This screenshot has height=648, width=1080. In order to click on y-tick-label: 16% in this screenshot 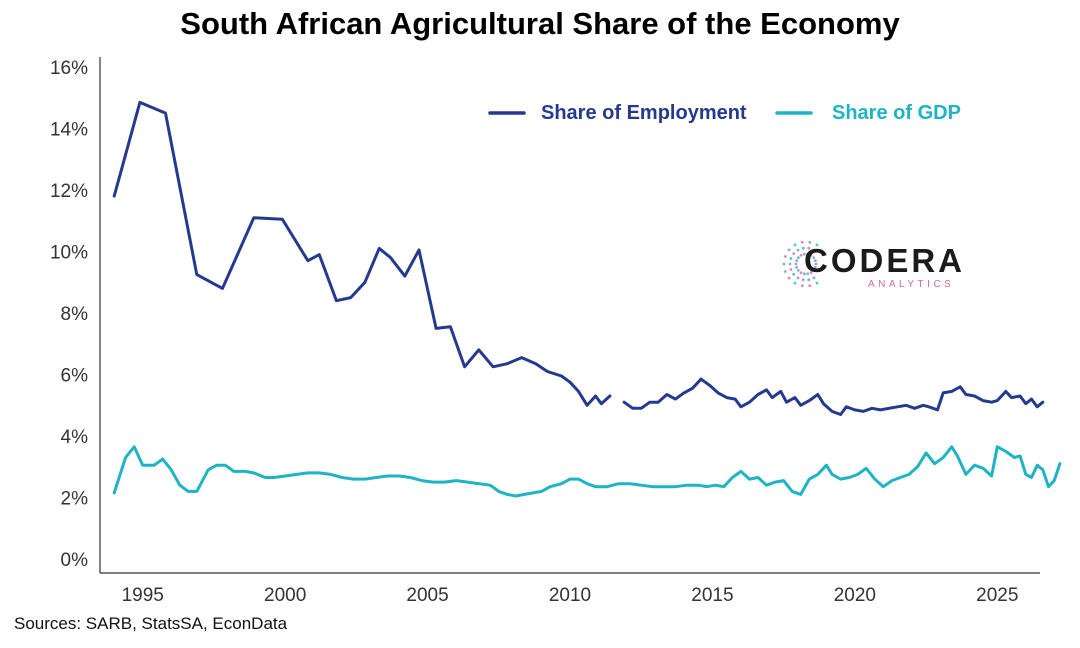, I will do `click(69, 68)`.